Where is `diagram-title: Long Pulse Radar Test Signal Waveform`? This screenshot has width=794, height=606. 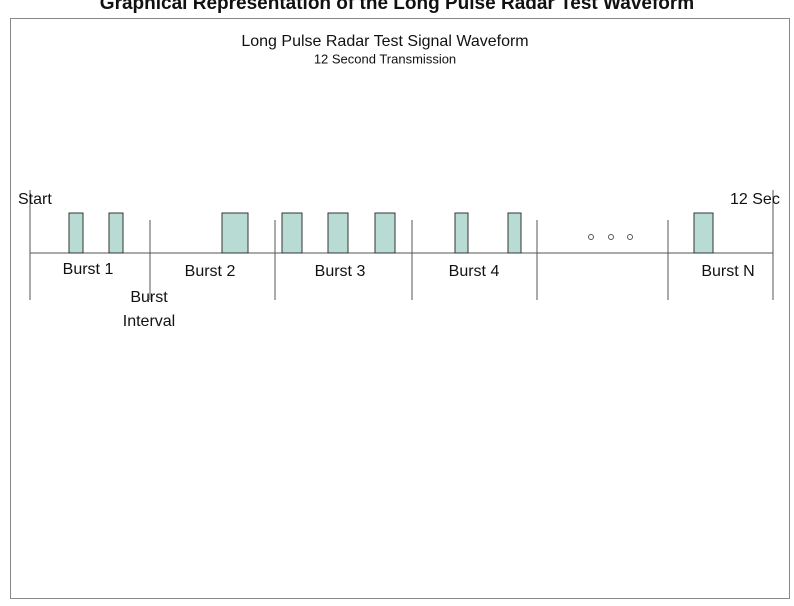 diagram-title: Long Pulse Radar Test Signal Waveform is located at coordinates (384, 41).